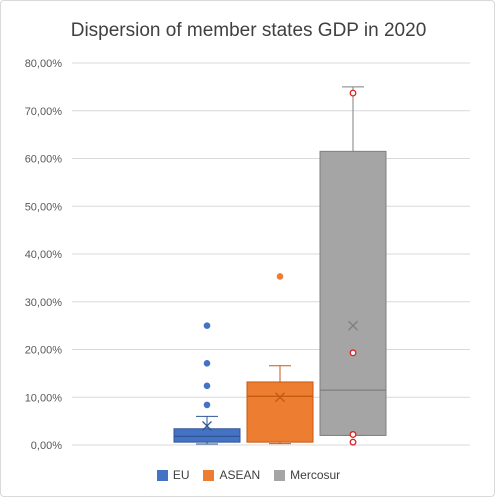 This screenshot has height=499, width=497. What do you see at coordinates (44, 64) in the screenshot?
I see `y-tick-label: 80,00%` at bounding box center [44, 64].